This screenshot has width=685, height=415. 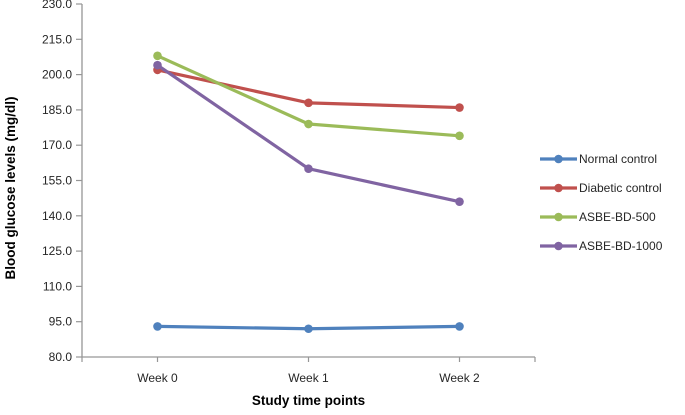 I want to click on y-tick-label: 185.0, so click(x=57, y=110).